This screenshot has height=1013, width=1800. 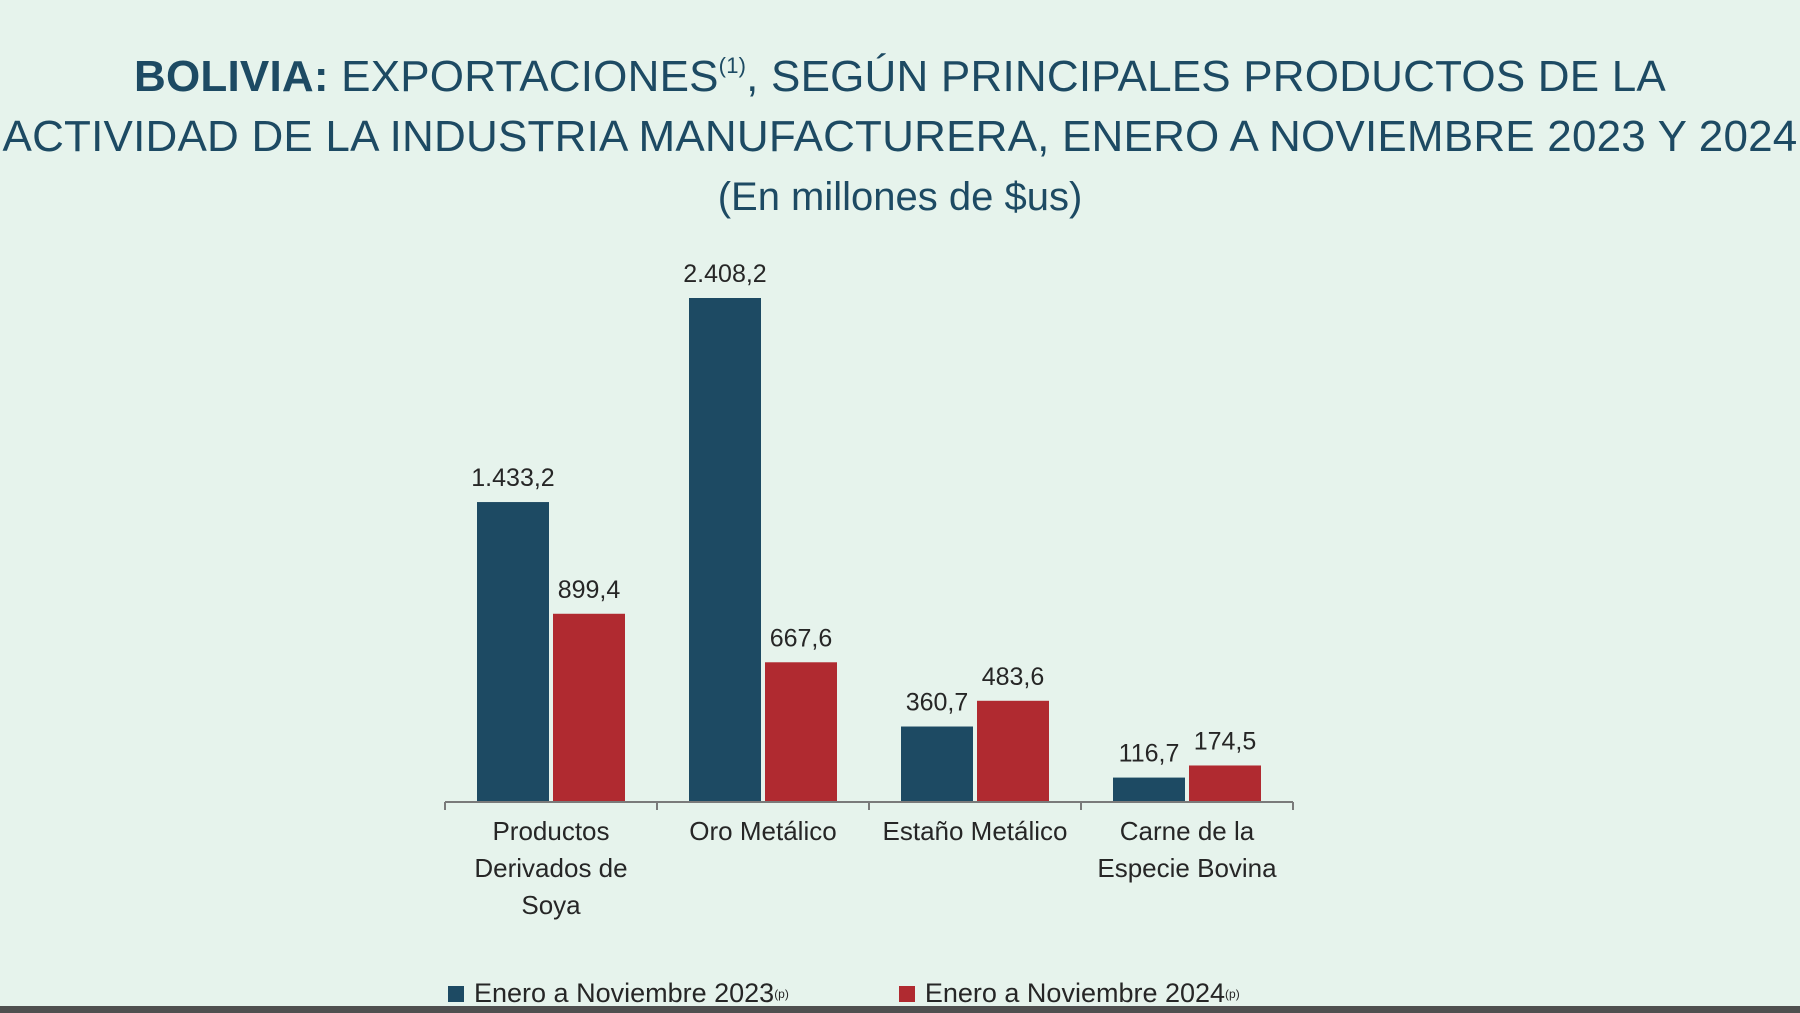 What do you see at coordinates (732, 65) in the screenshot?
I see `title-footnote-mark: (1)` at bounding box center [732, 65].